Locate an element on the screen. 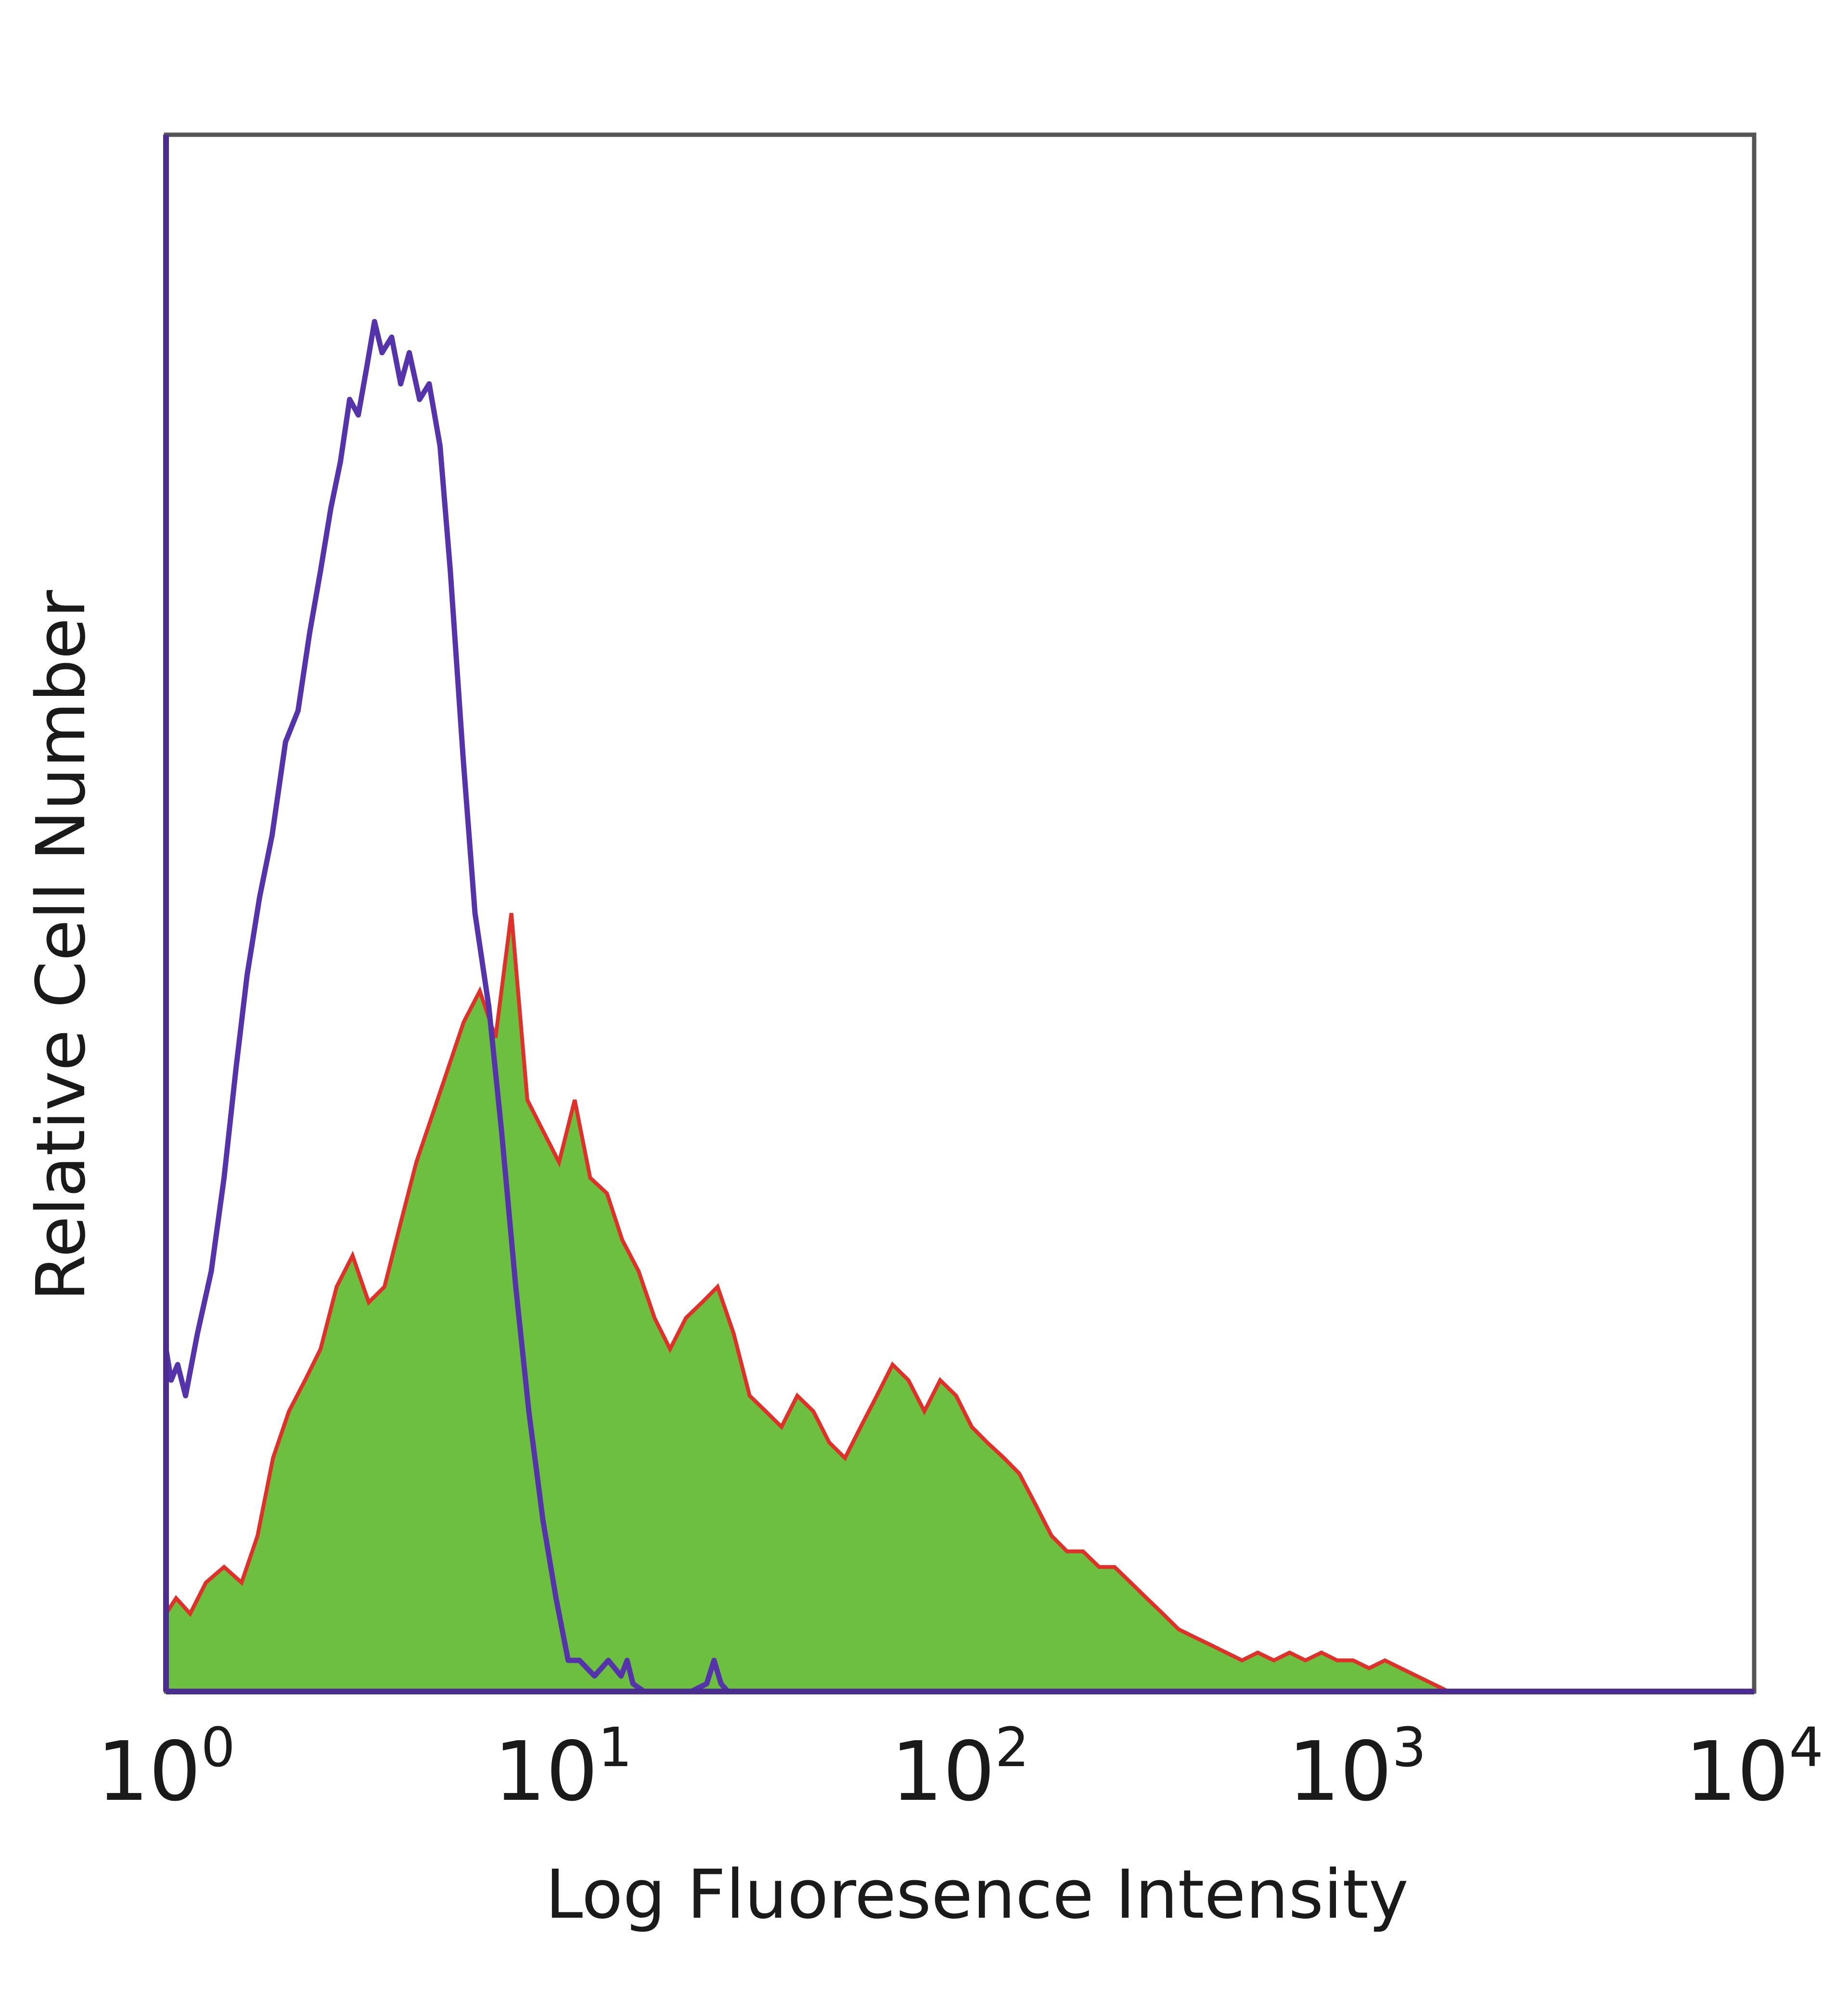 Image resolution: width=1848 pixels, height=2000 pixels. x-tick-label-4: 104 is located at coordinates (1754, 1768).